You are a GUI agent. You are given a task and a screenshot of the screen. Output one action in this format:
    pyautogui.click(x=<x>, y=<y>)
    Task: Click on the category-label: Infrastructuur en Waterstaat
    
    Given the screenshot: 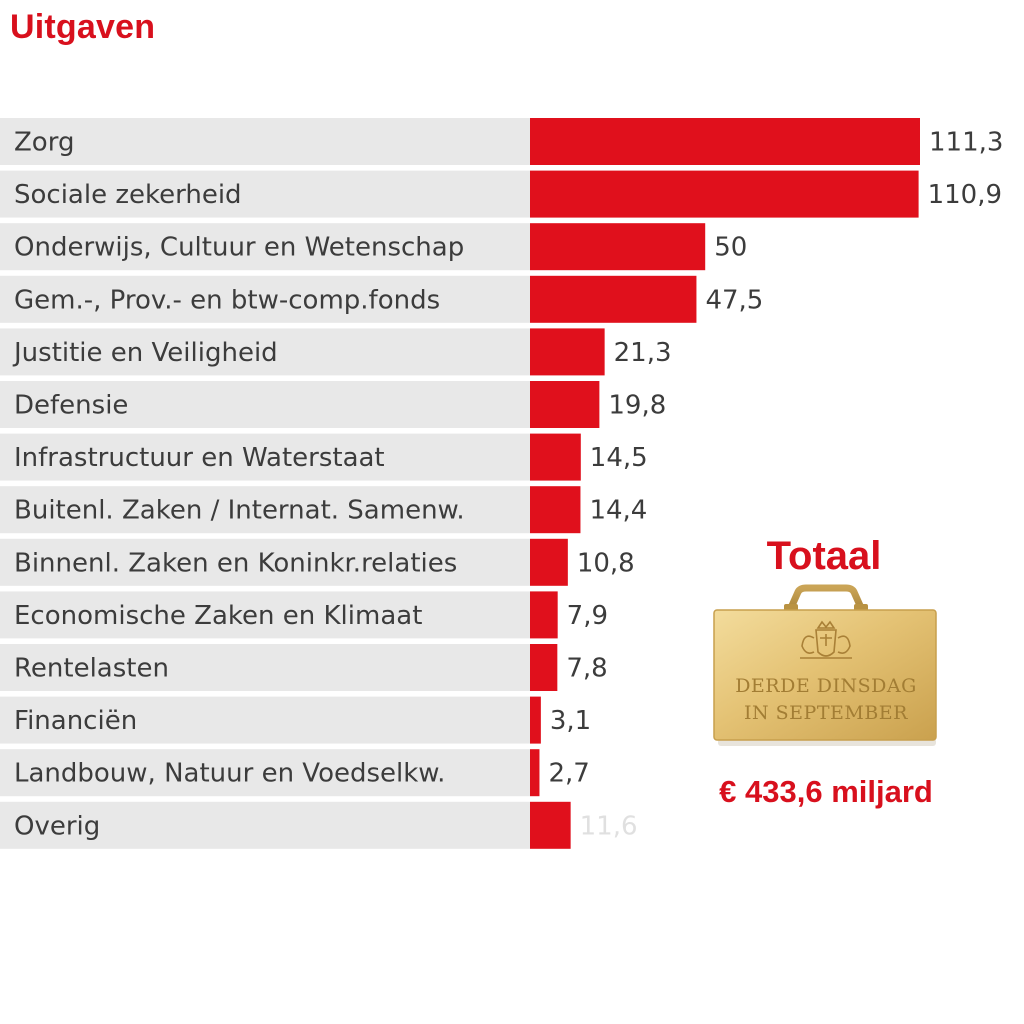 What is the action you would take?
    pyautogui.click(x=199, y=458)
    